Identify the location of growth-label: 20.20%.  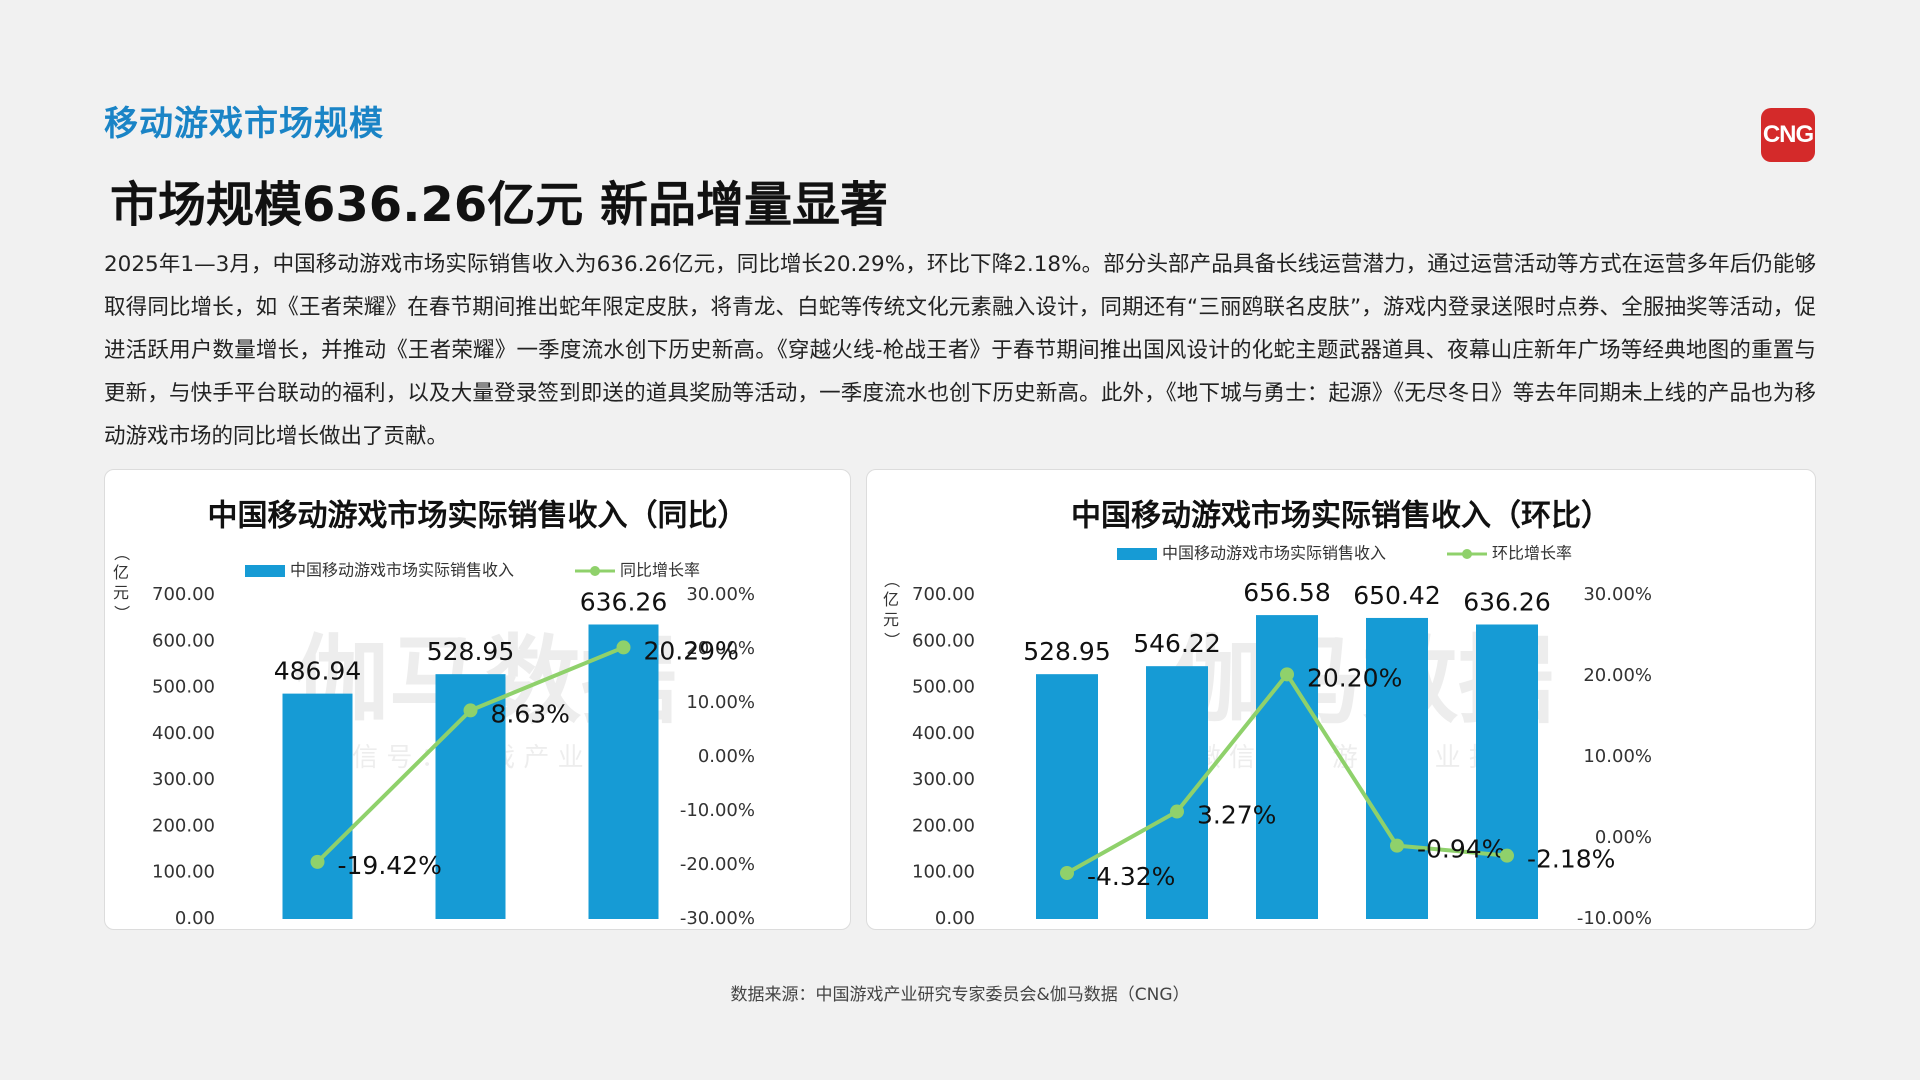
(1354, 677).